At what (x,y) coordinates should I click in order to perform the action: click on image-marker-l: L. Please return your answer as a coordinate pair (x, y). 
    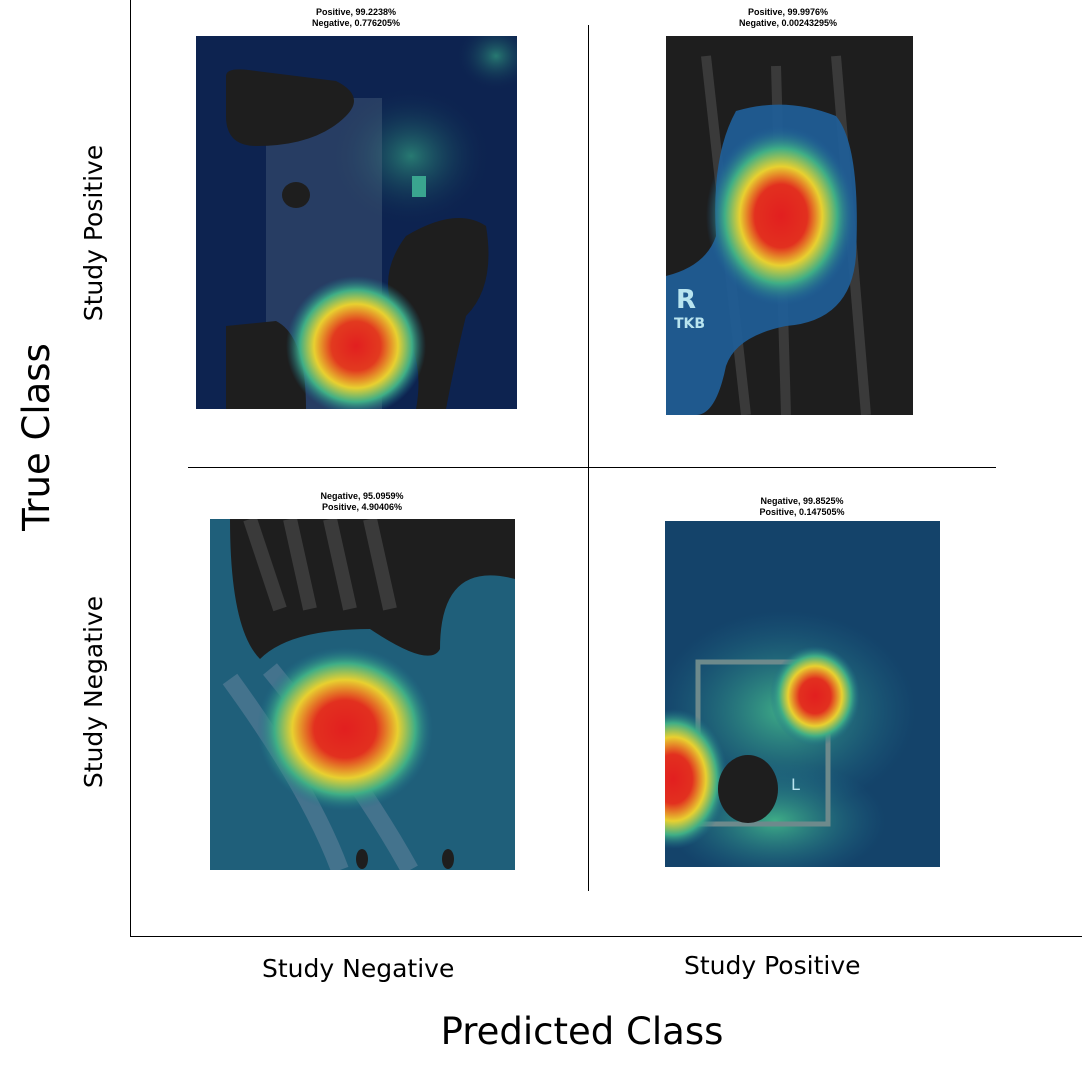
    Looking at the image, I should click on (795, 784).